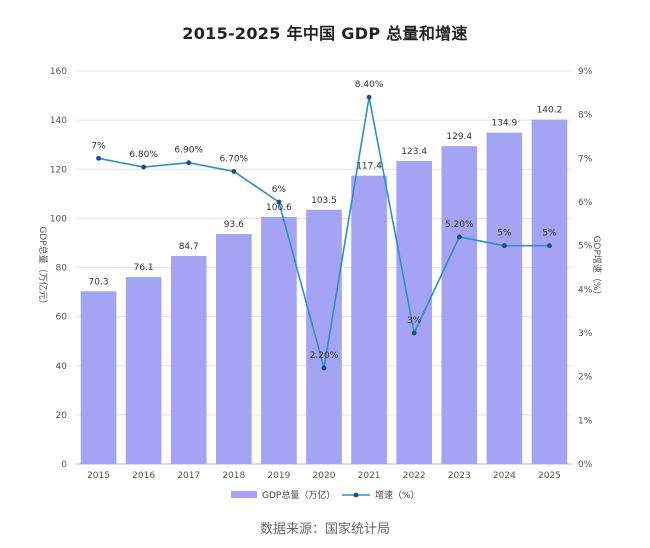 The image size is (650, 548). What do you see at coordinates (324, 529) in the screenshot?
I see `source-note: 数据来源：国家统计局` at bounding box center [324, 529].